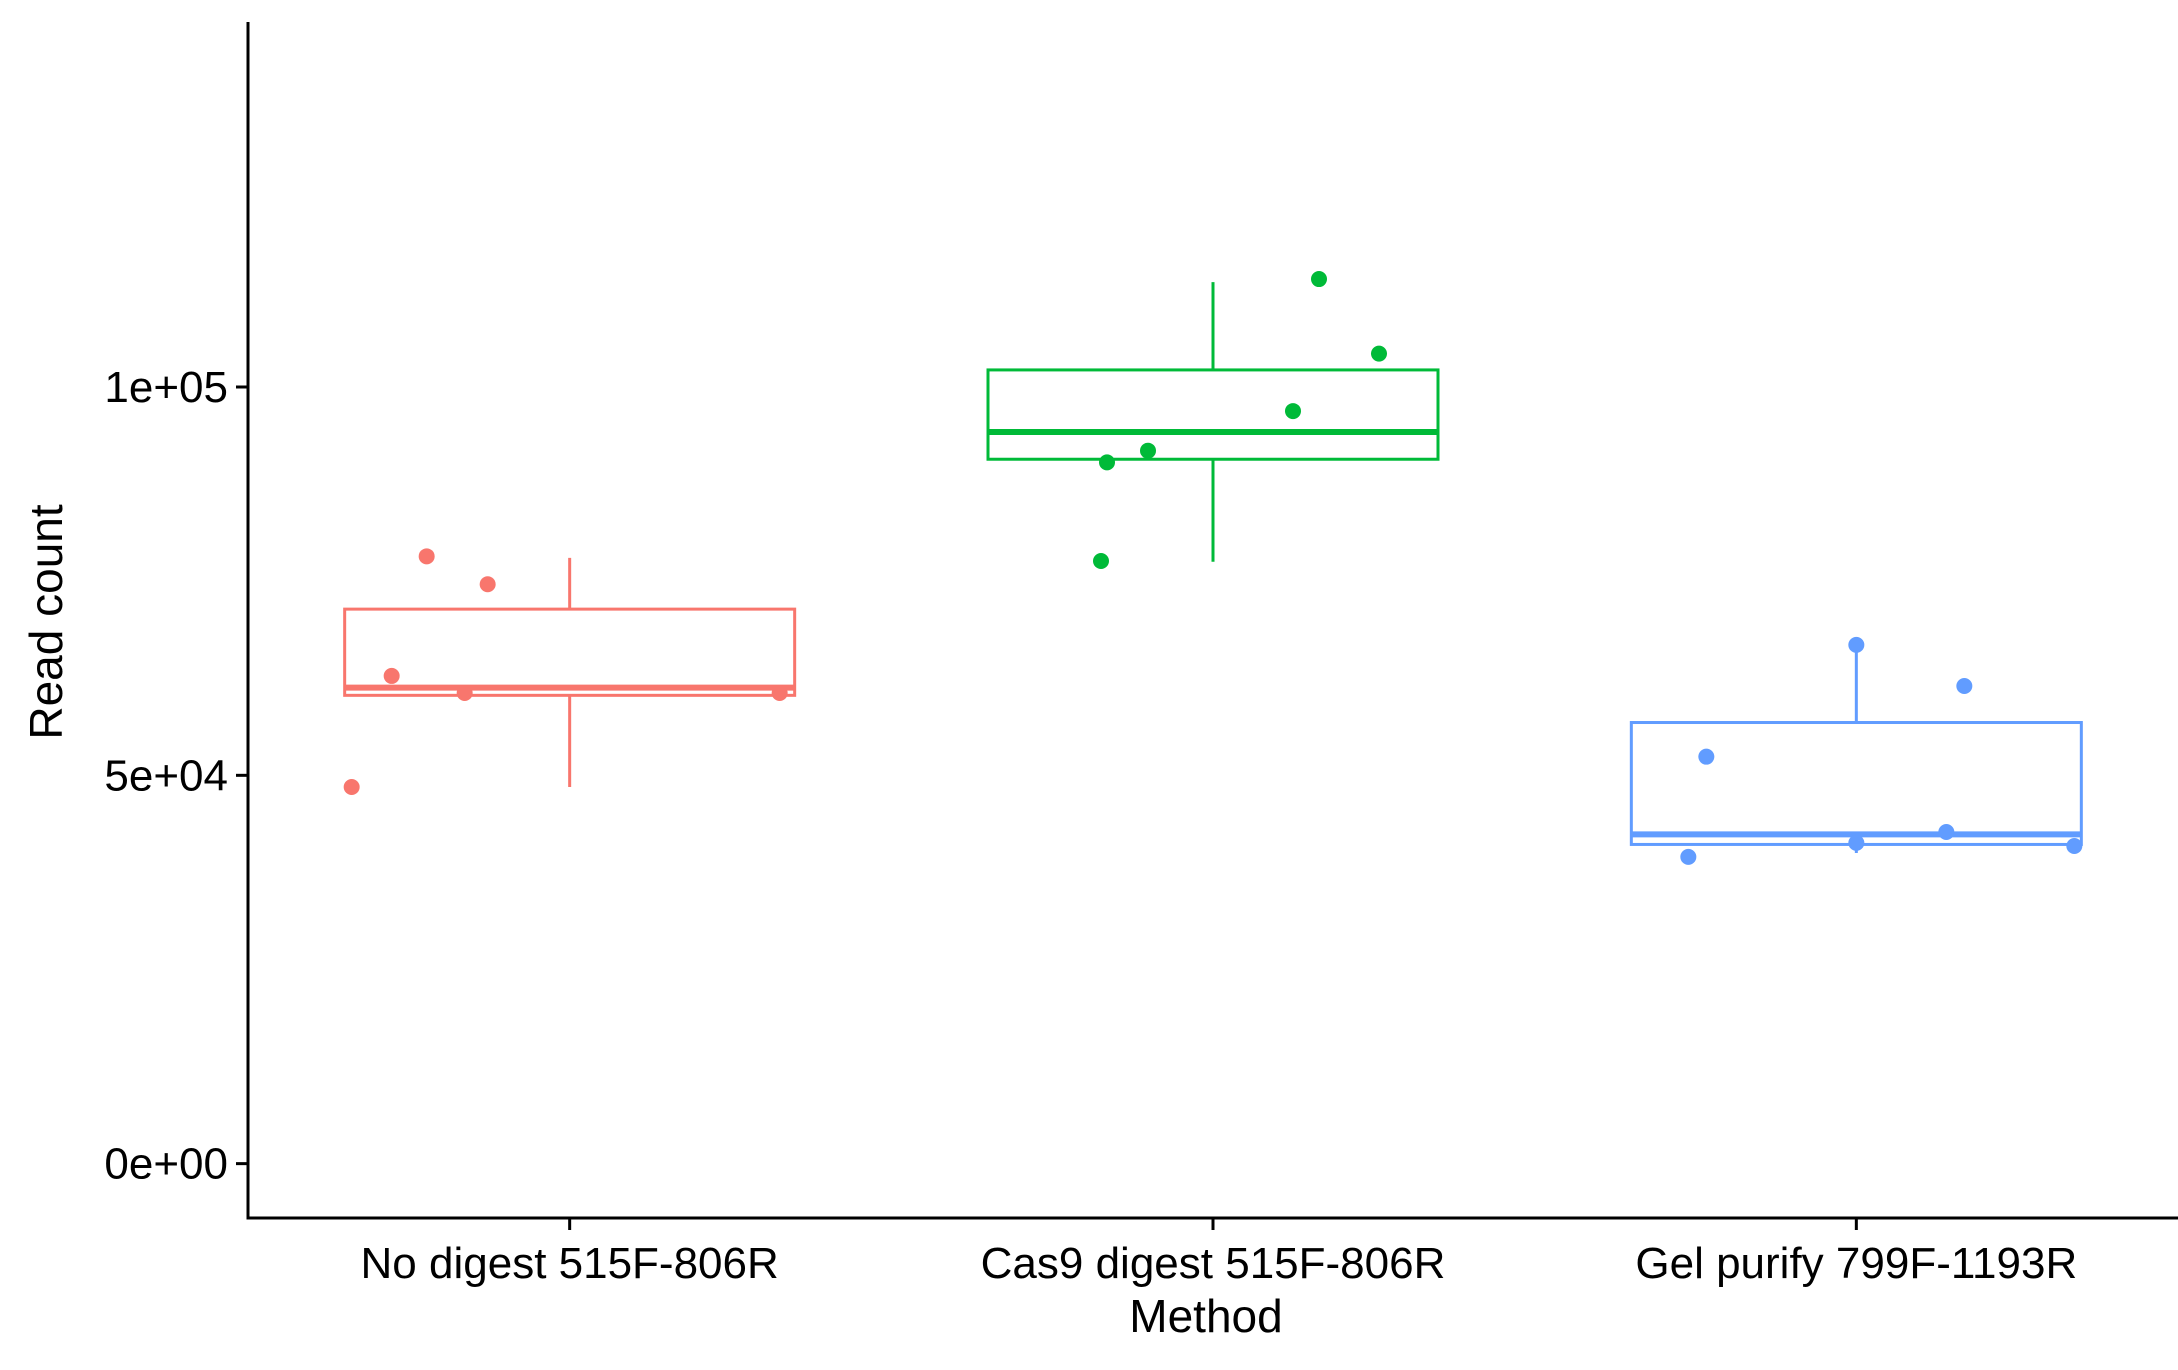 Image resolution: width=2178 pixels, height=1370 pixels. What do you see at coordinates (166, 387) in the screenshot?
I see `y-tick-label: 1e+05` at bounding box center [166, 387].